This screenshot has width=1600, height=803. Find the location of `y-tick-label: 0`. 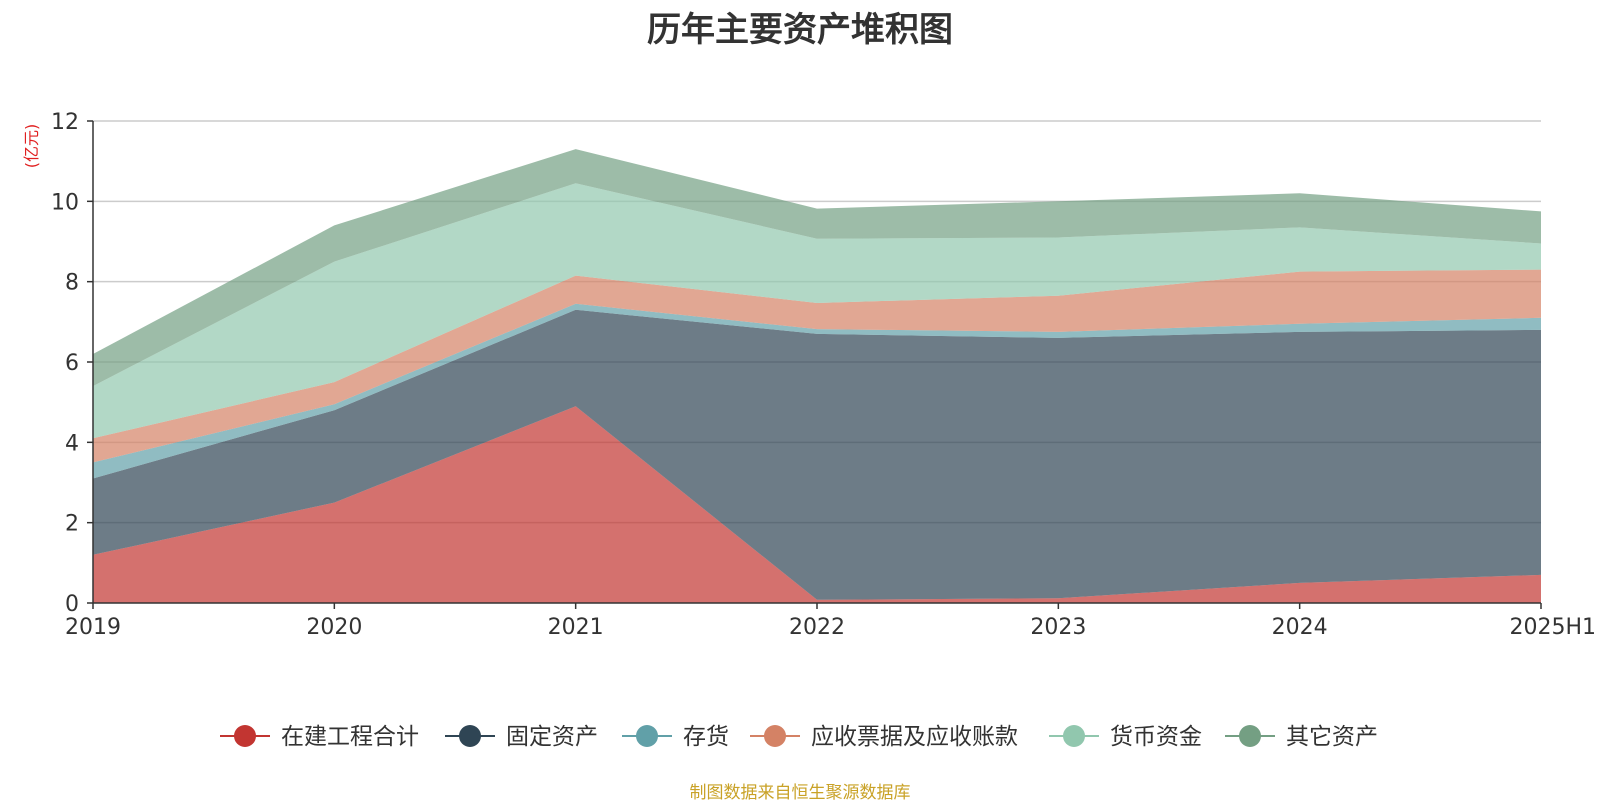

y-tick-label: 0 is located at coordinates (72, 604).